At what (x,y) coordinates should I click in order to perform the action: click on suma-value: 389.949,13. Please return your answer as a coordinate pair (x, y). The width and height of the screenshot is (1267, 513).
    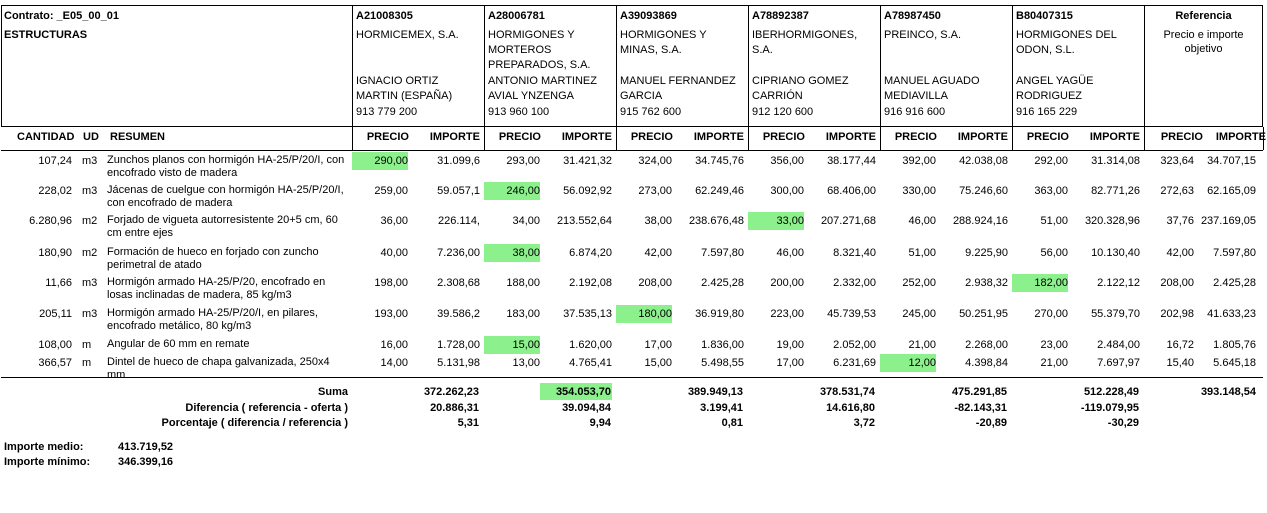
    Looking at the image, I should click on (715, 392).